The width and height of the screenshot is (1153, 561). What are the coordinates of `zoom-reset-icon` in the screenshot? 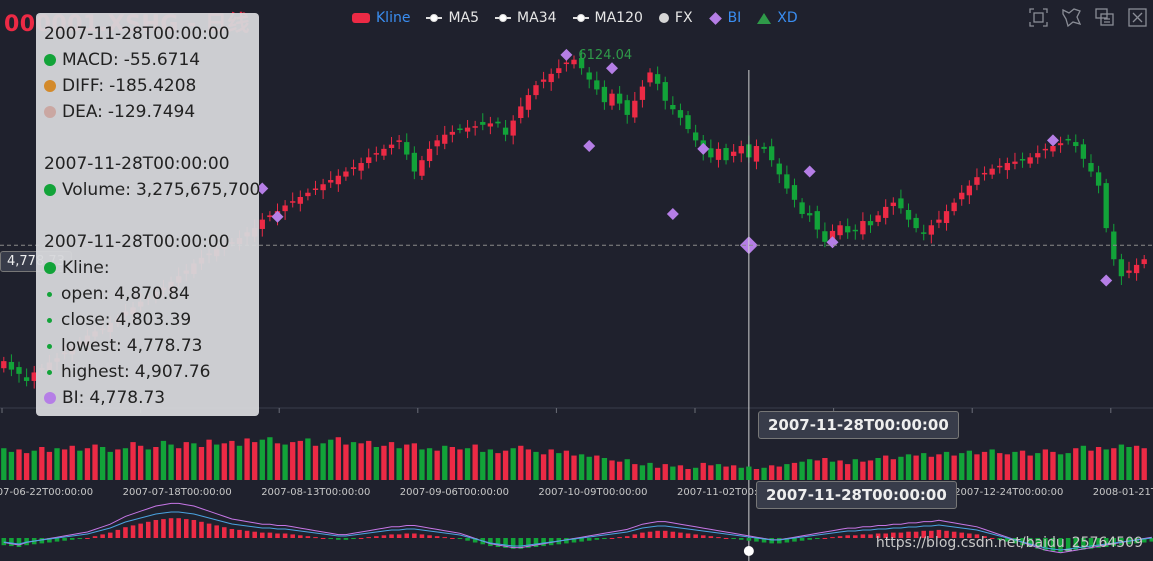 It's located at (1071, 17).